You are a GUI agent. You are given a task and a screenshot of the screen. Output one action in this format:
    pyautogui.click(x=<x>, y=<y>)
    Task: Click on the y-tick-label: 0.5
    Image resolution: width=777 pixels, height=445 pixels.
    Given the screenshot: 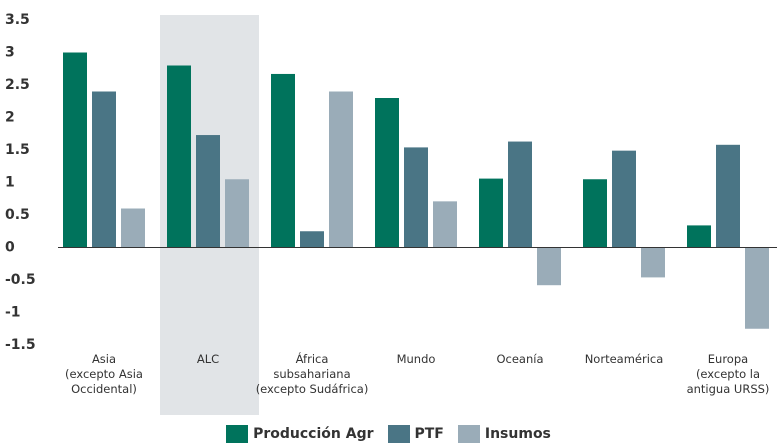 What is the action you would take?
    pyautogui.click(x=17, y=215)
    